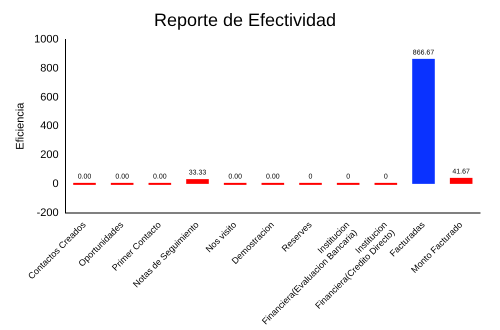 This screenshot has width=500, height=330. Describe the element at coordinates (49, 126) in the screenshot. I see `y-tick-label: 400` at that location.